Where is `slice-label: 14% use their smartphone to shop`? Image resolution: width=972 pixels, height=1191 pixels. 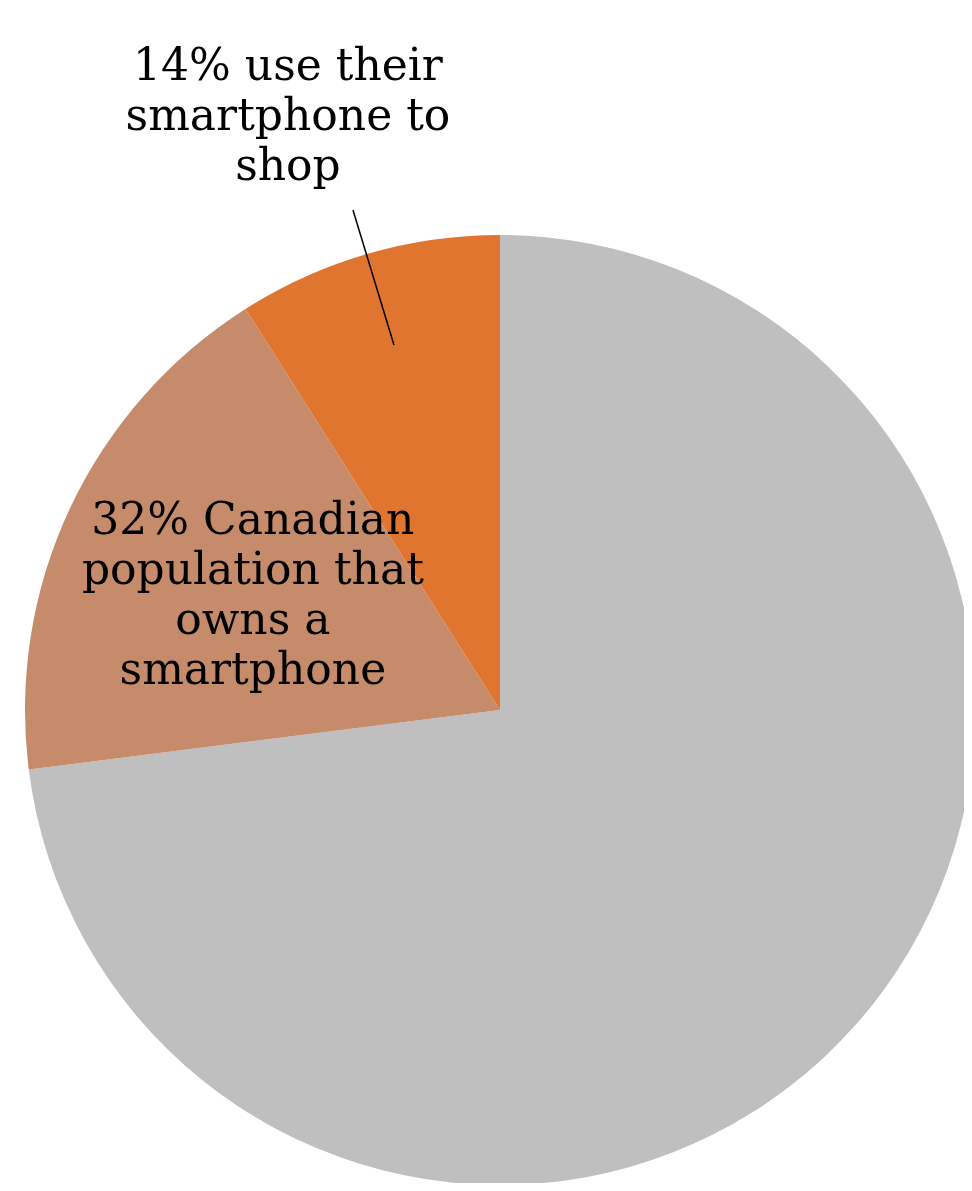 slice-label: 14% use their smartphone to shop is located at coordinates (288, 114).